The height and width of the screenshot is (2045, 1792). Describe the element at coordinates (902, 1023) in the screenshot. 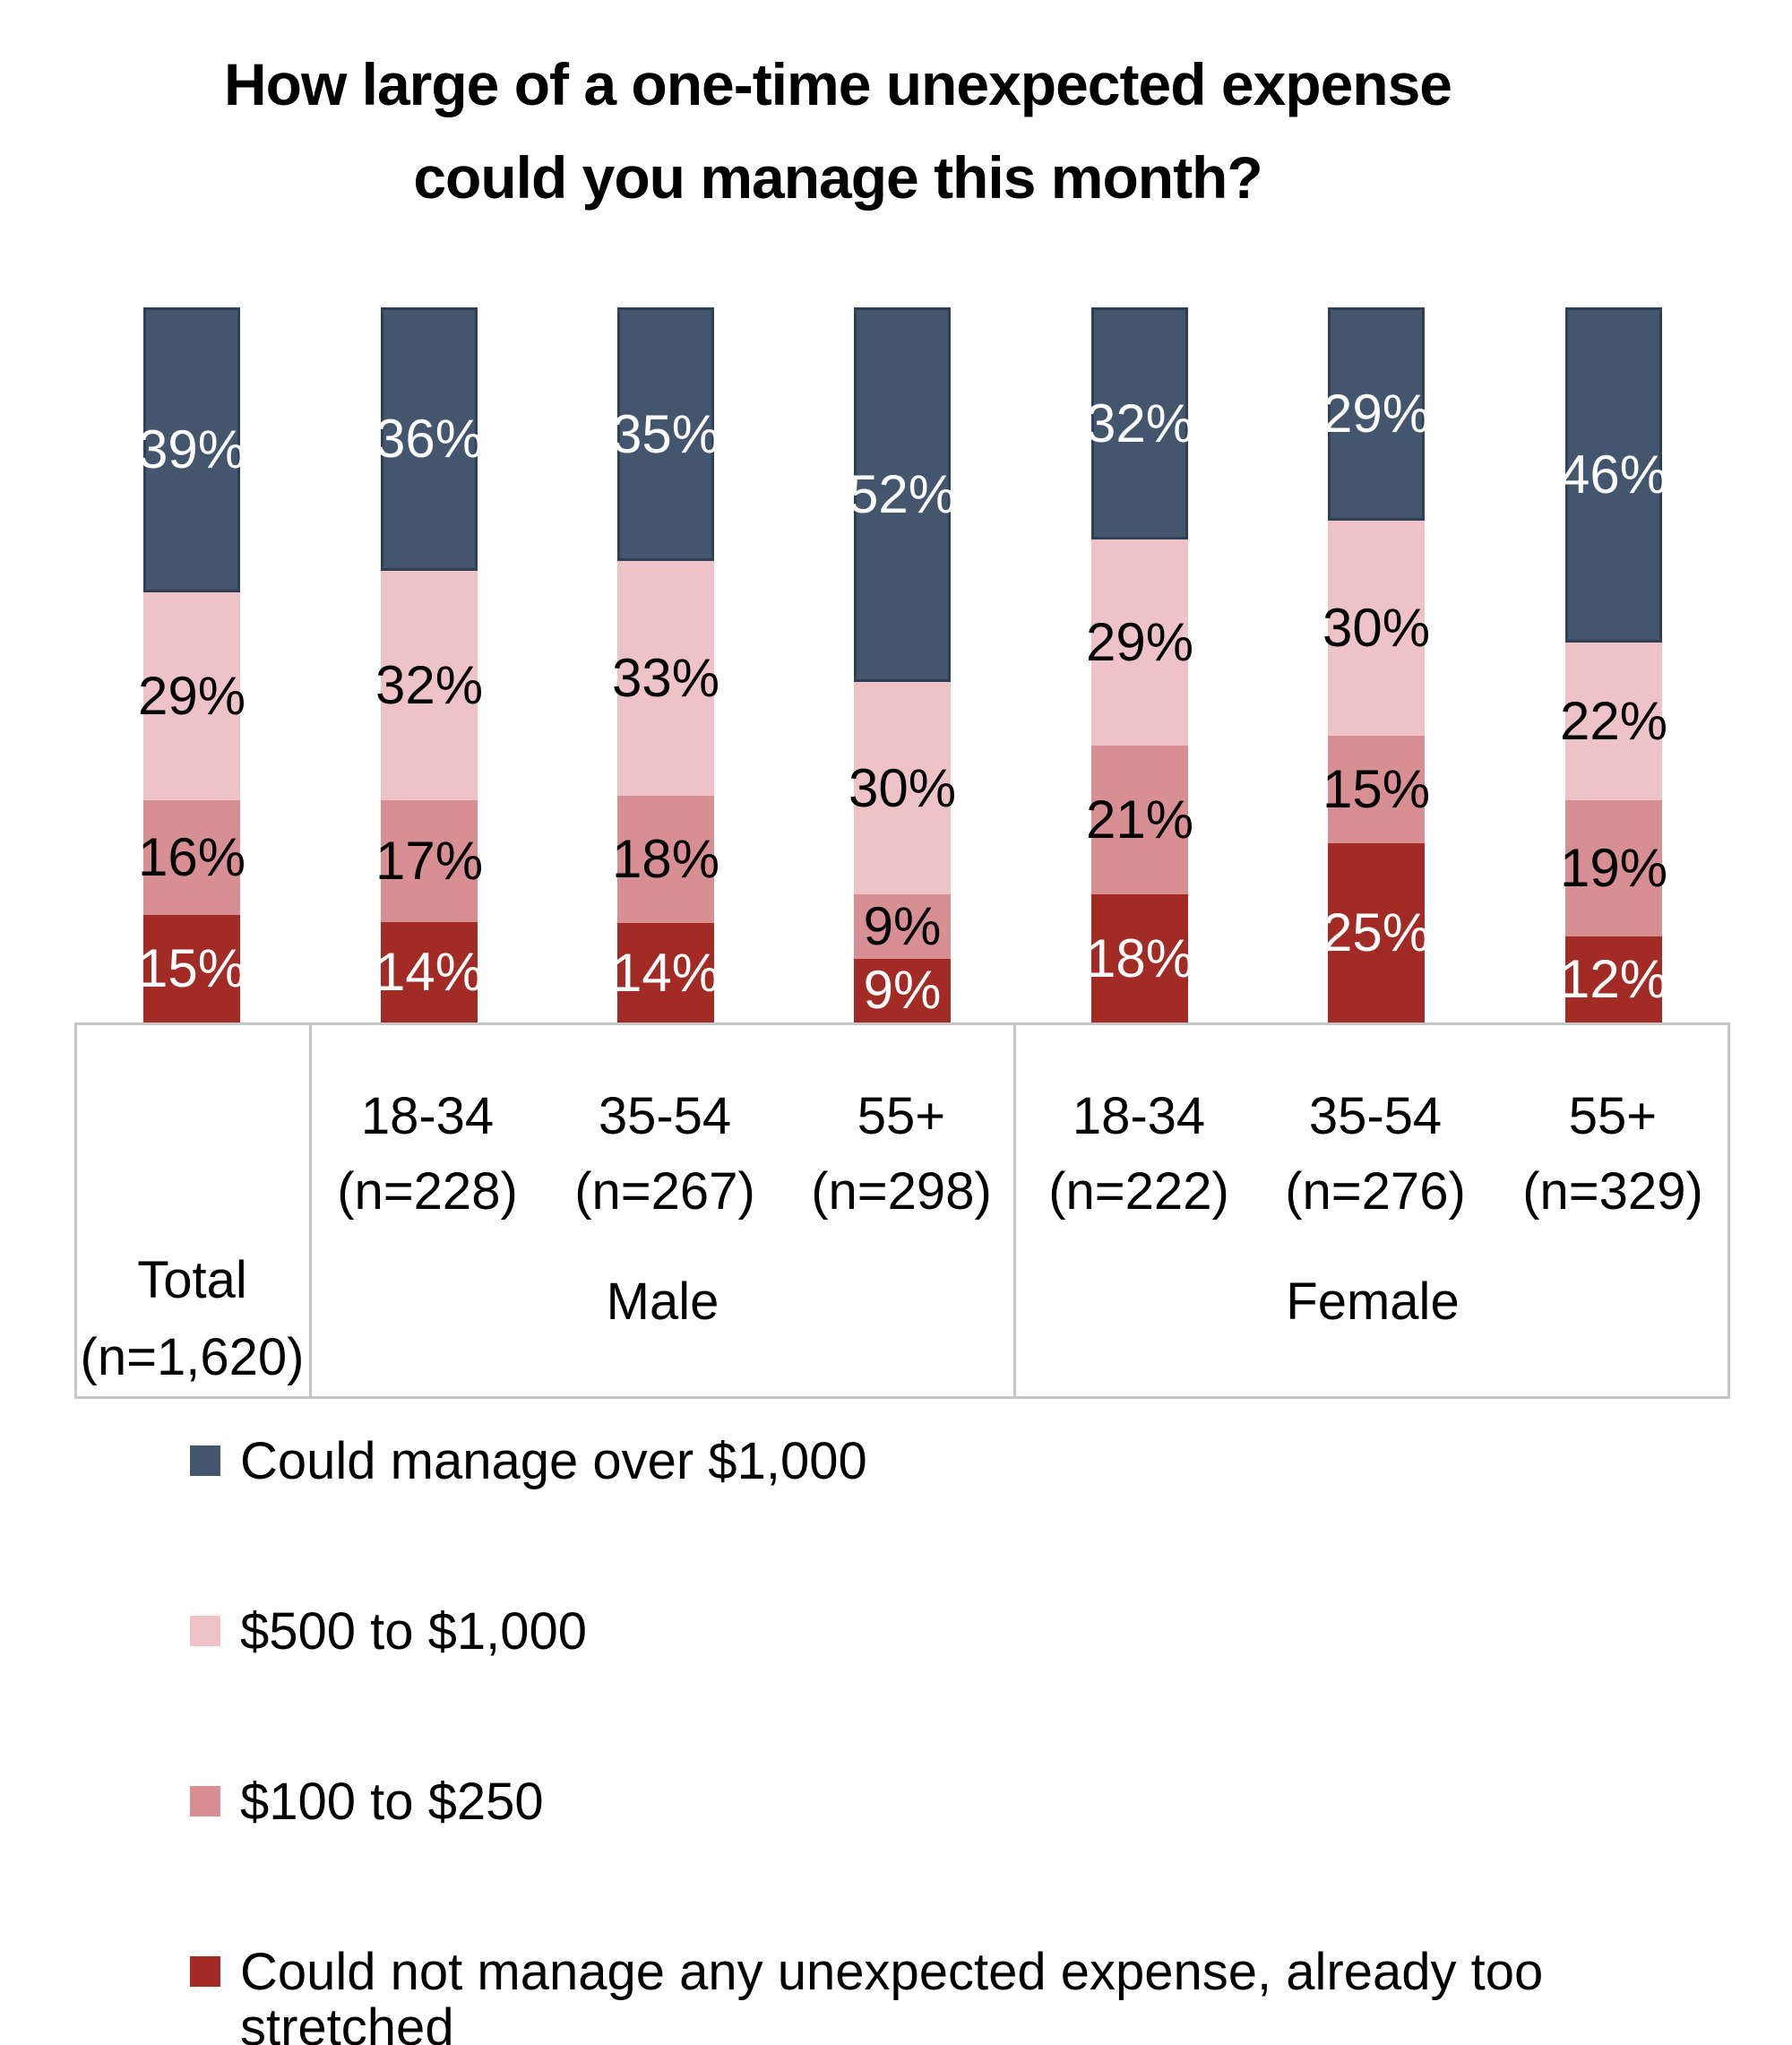

I see `table-border-top` at that location.